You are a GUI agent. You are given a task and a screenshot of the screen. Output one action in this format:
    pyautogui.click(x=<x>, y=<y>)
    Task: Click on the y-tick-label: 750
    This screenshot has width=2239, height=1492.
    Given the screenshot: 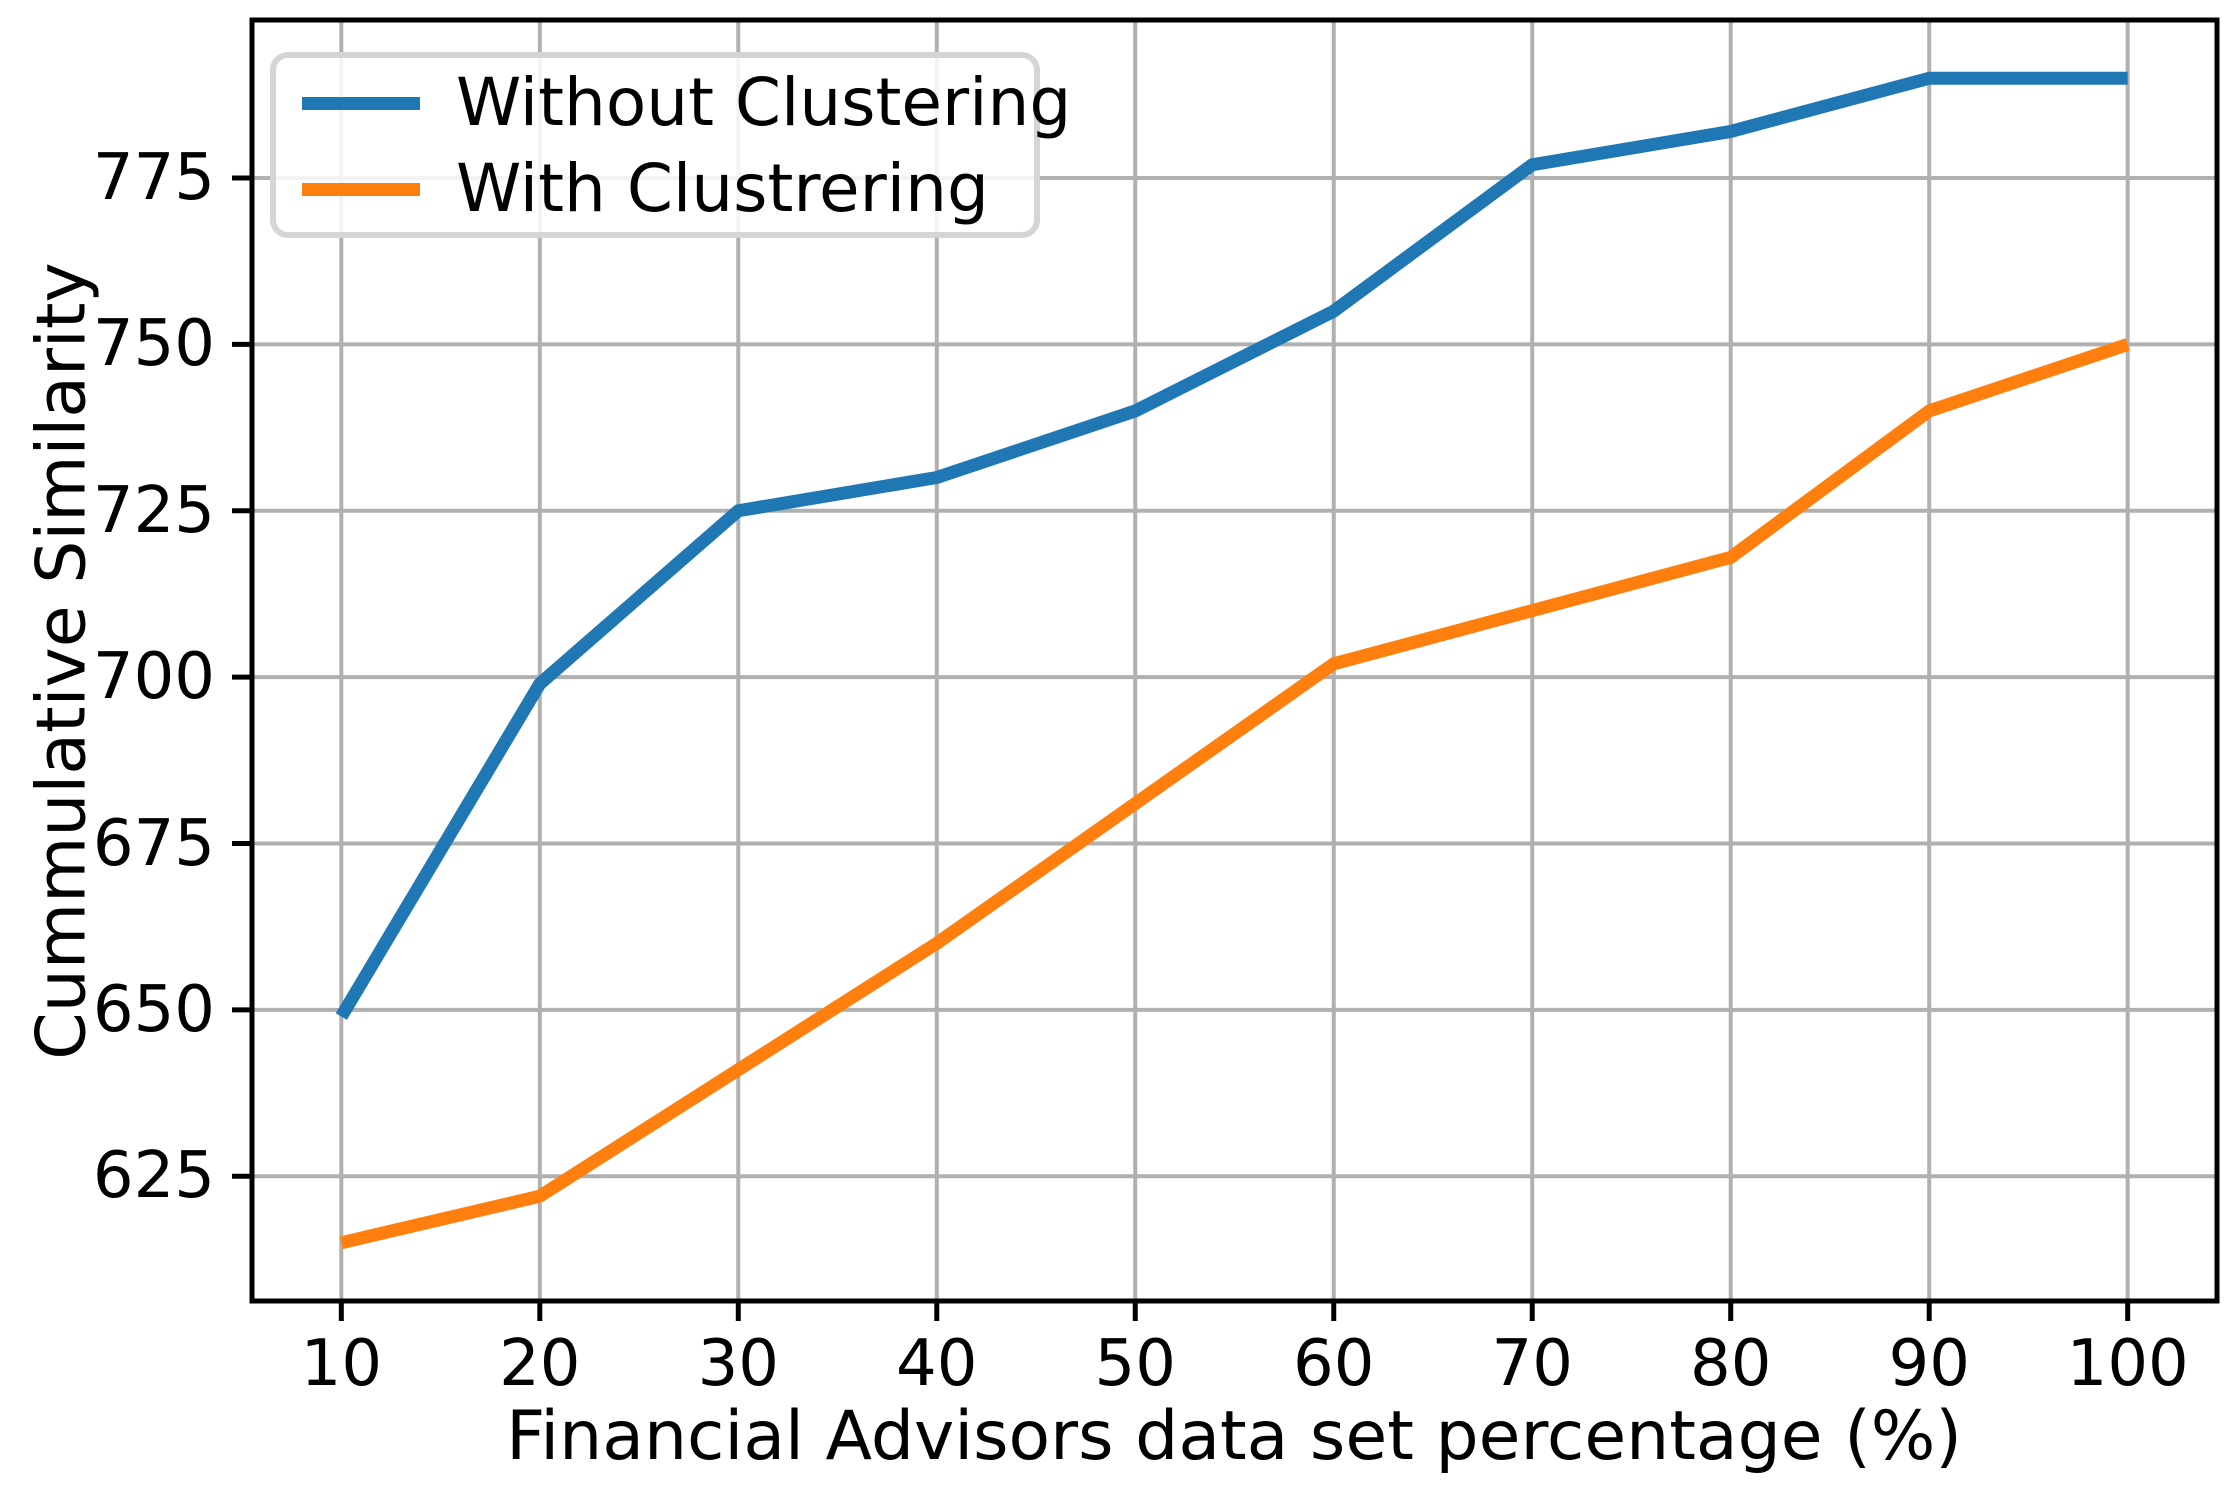 What is the action you would take?
    pyautogui.click(x=153, y=344)
    